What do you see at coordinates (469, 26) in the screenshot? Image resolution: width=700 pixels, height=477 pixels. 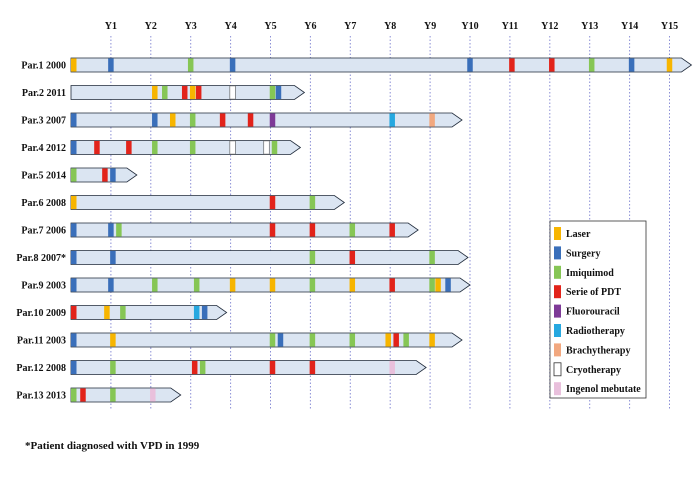 I see `year-label: Y10` at bounding box center [469, 26].